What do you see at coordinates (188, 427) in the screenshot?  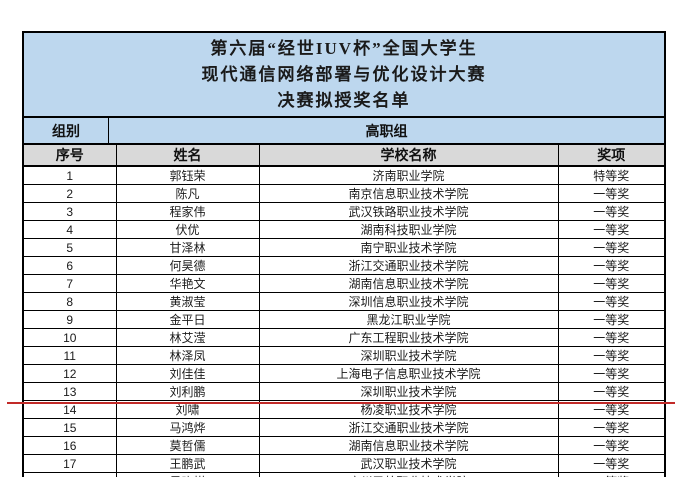 I see `cell-name: 马鸿烨` at bounding box center [188, 427].